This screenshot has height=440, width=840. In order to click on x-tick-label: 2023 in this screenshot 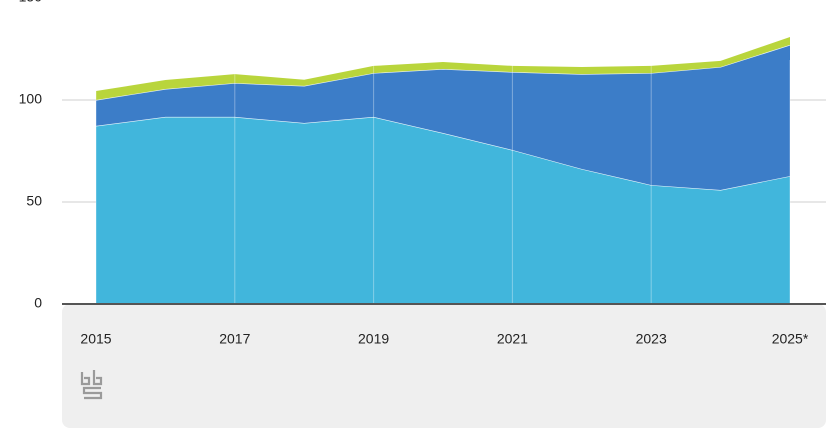, I will do `click(651, 339)`.